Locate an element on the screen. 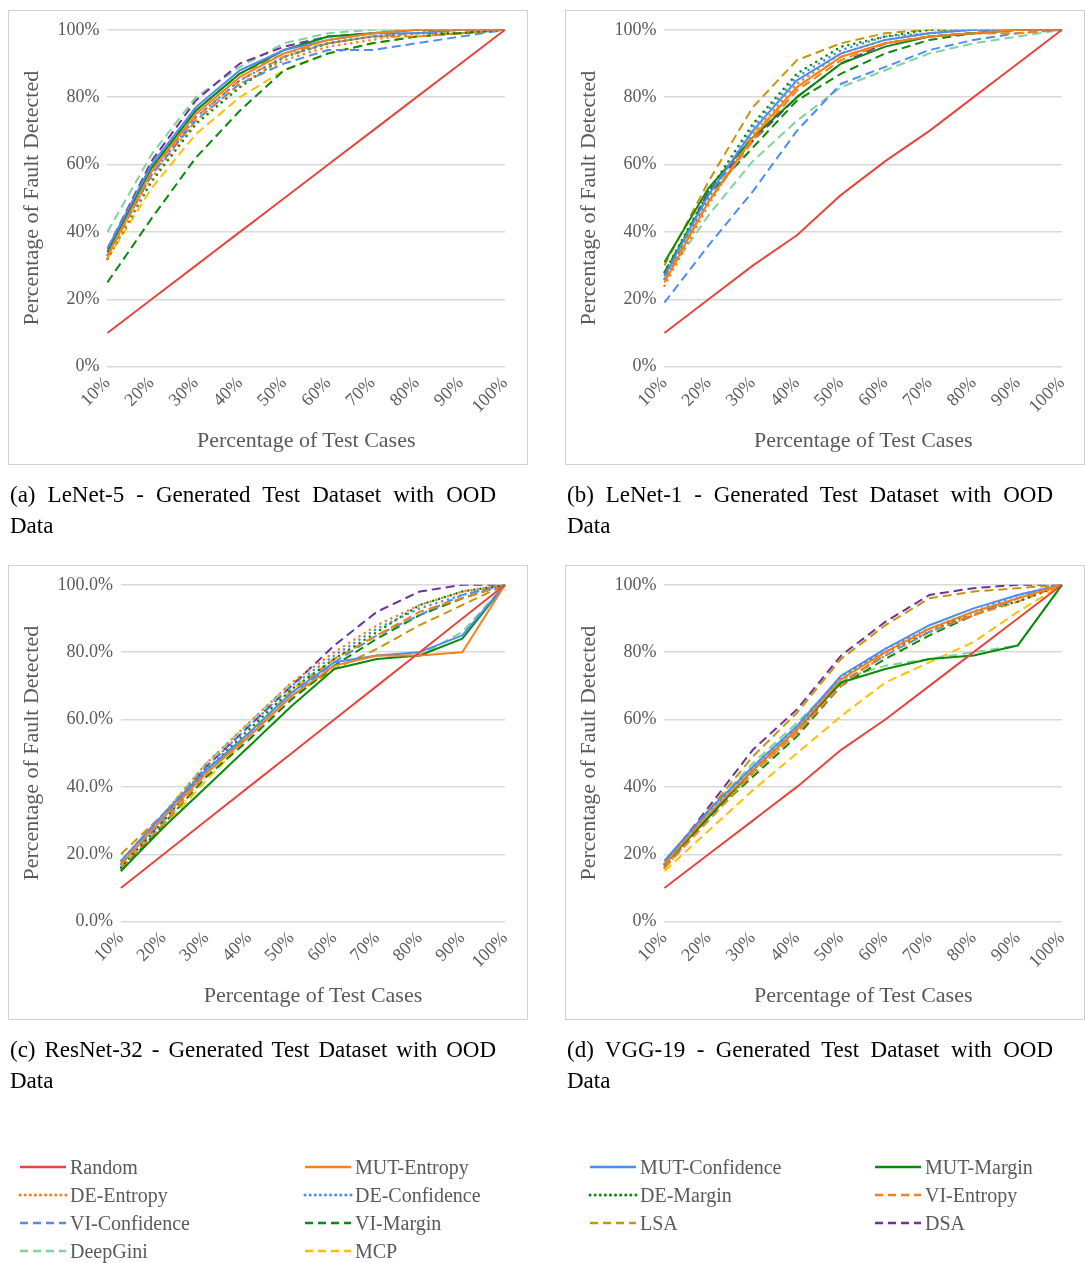 The image size is (1085, 1263). legend-label: VI-Entropy is located at coordinates (971, 1195).